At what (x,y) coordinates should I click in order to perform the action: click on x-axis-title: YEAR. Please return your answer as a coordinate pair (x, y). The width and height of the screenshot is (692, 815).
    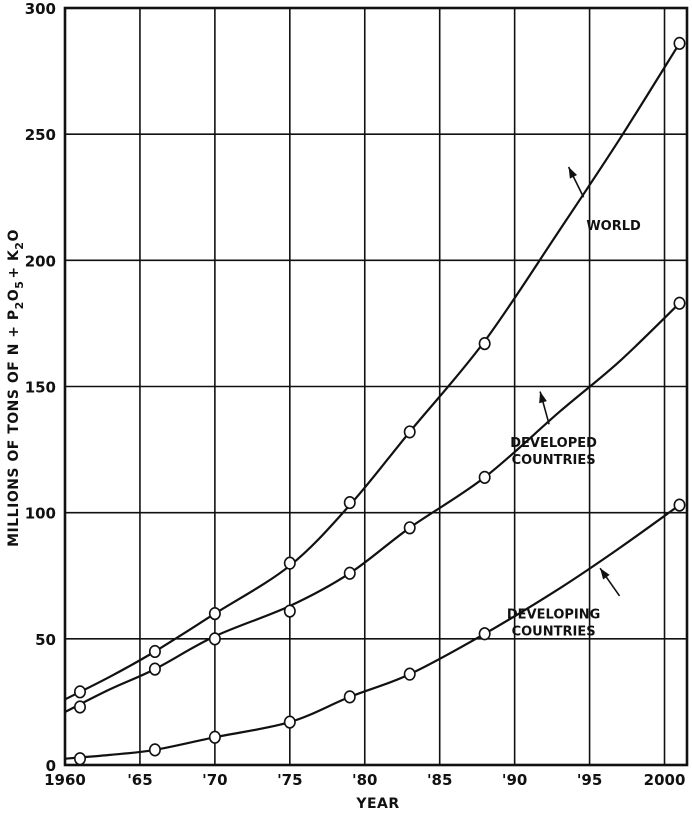
    Looking at the image, I should click on (377, 804).